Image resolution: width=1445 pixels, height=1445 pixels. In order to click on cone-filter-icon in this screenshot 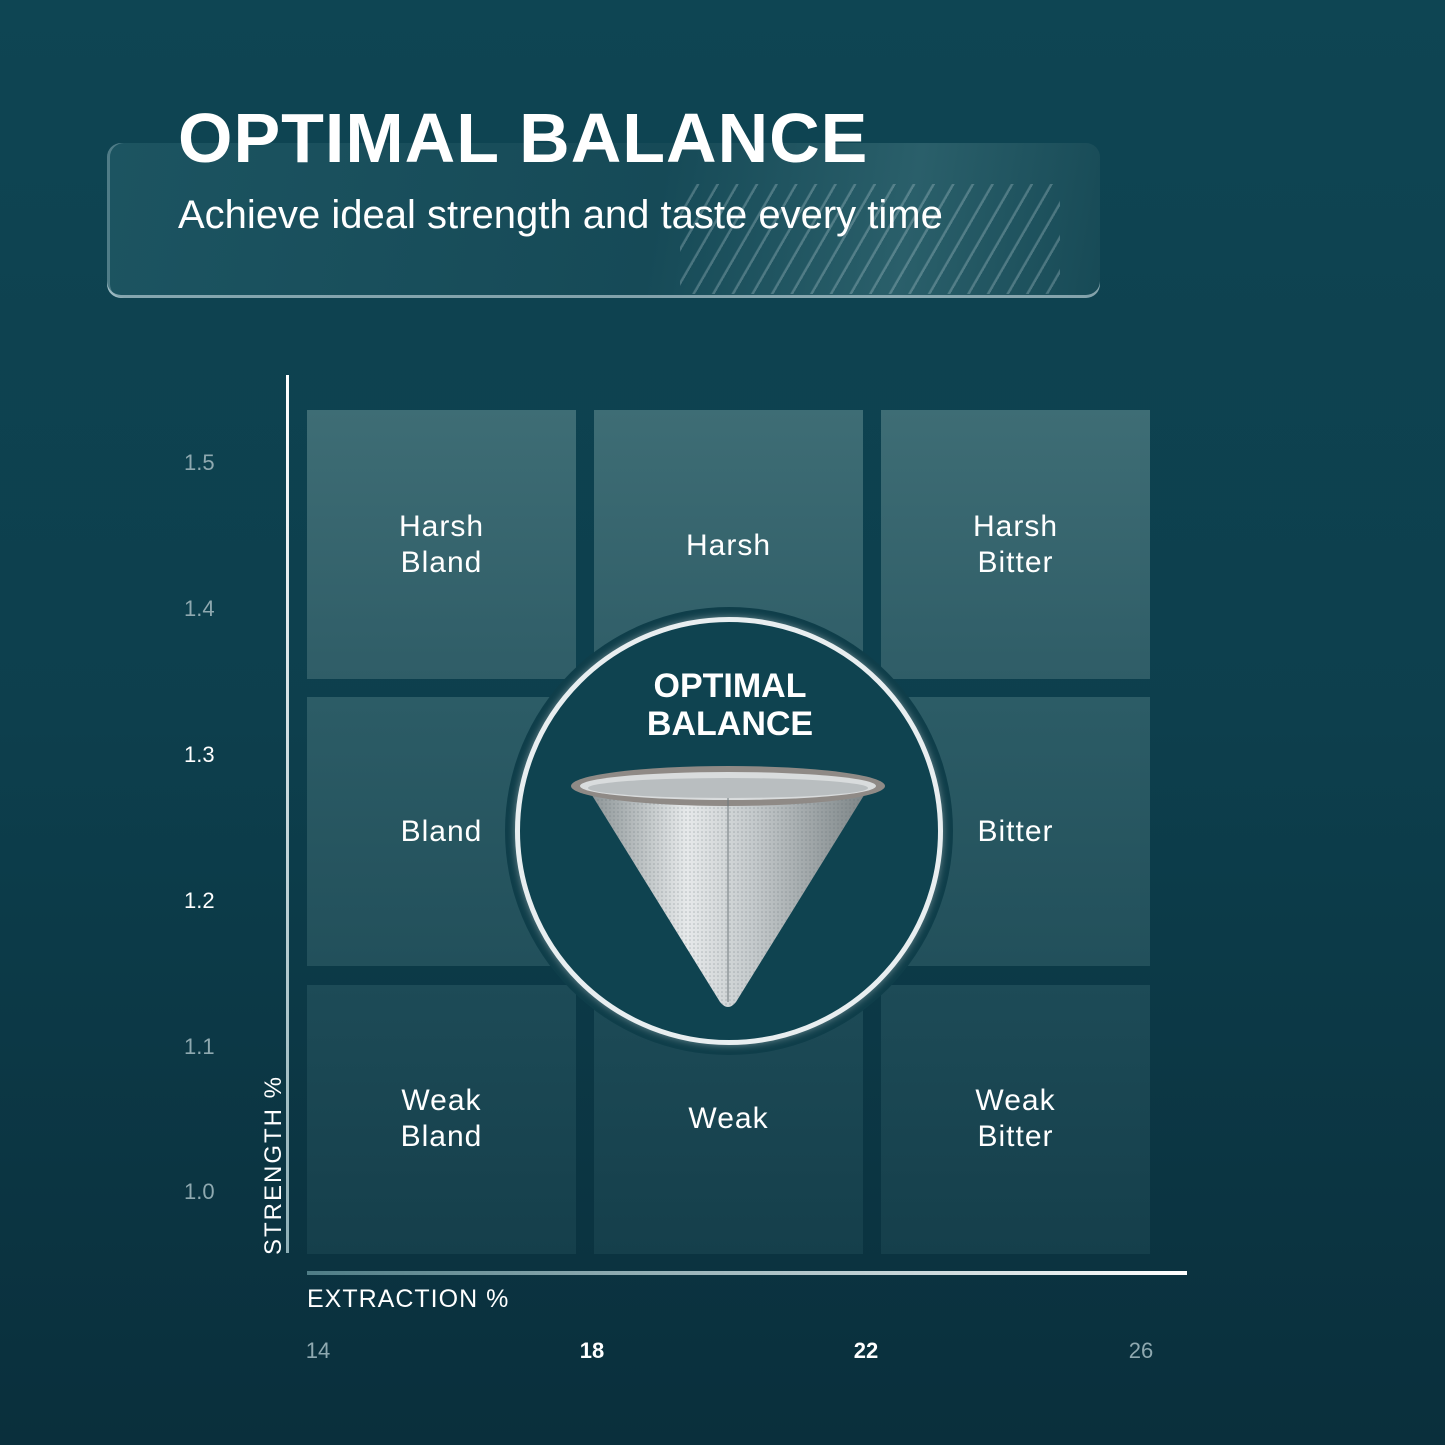, I will do `click(728, 886)`.